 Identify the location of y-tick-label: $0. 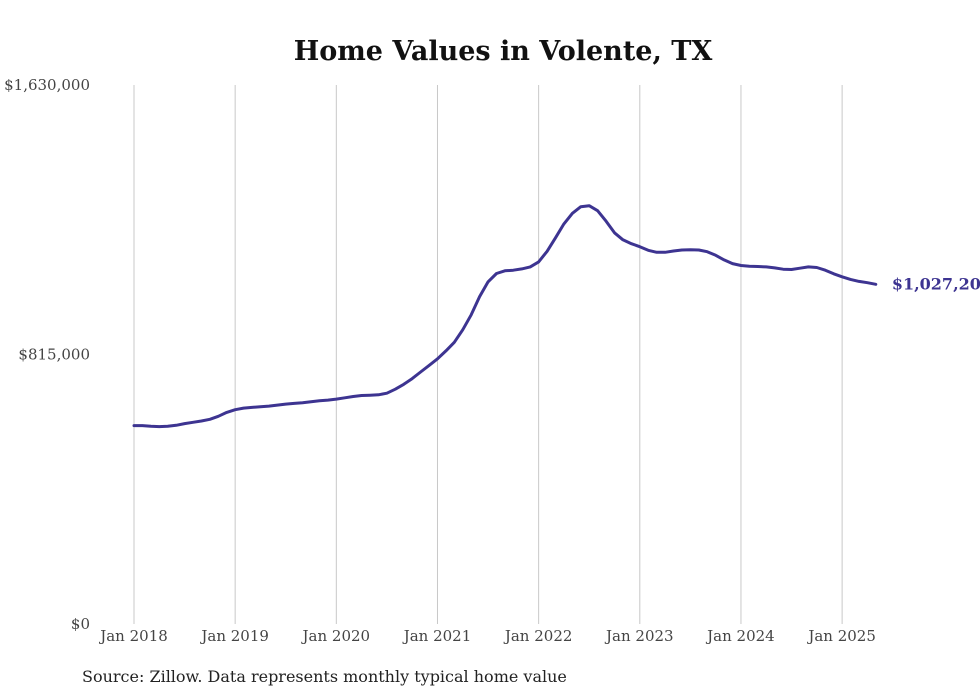
(80, 624).